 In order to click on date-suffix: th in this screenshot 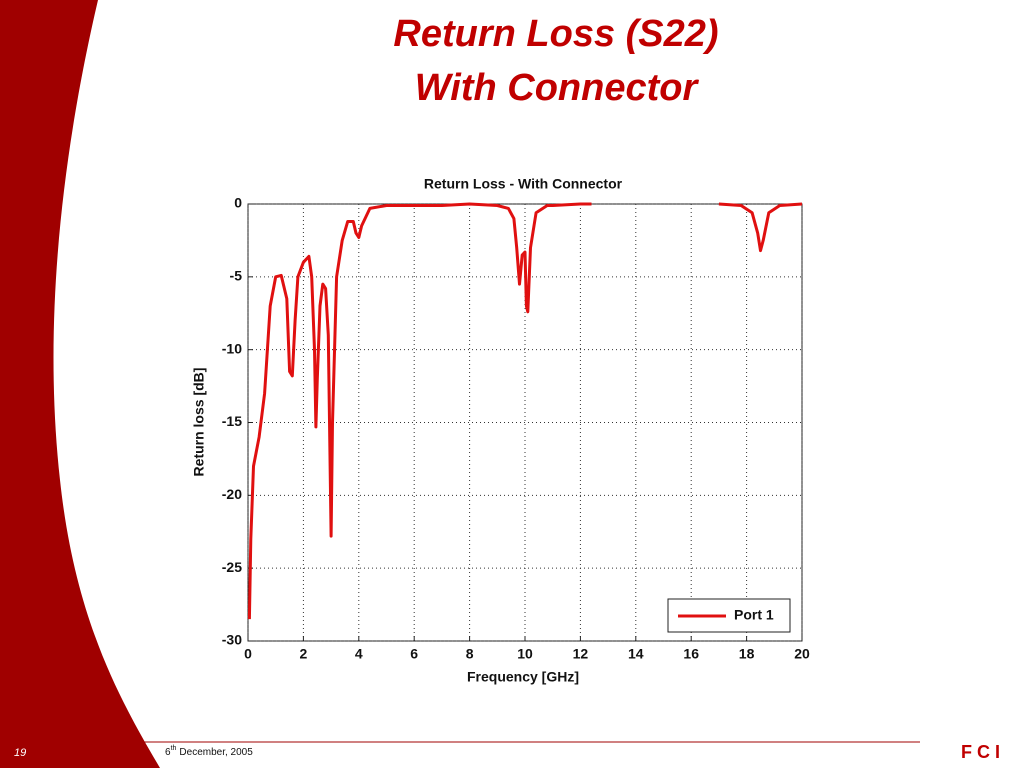, I will do `click(174, 748)`.